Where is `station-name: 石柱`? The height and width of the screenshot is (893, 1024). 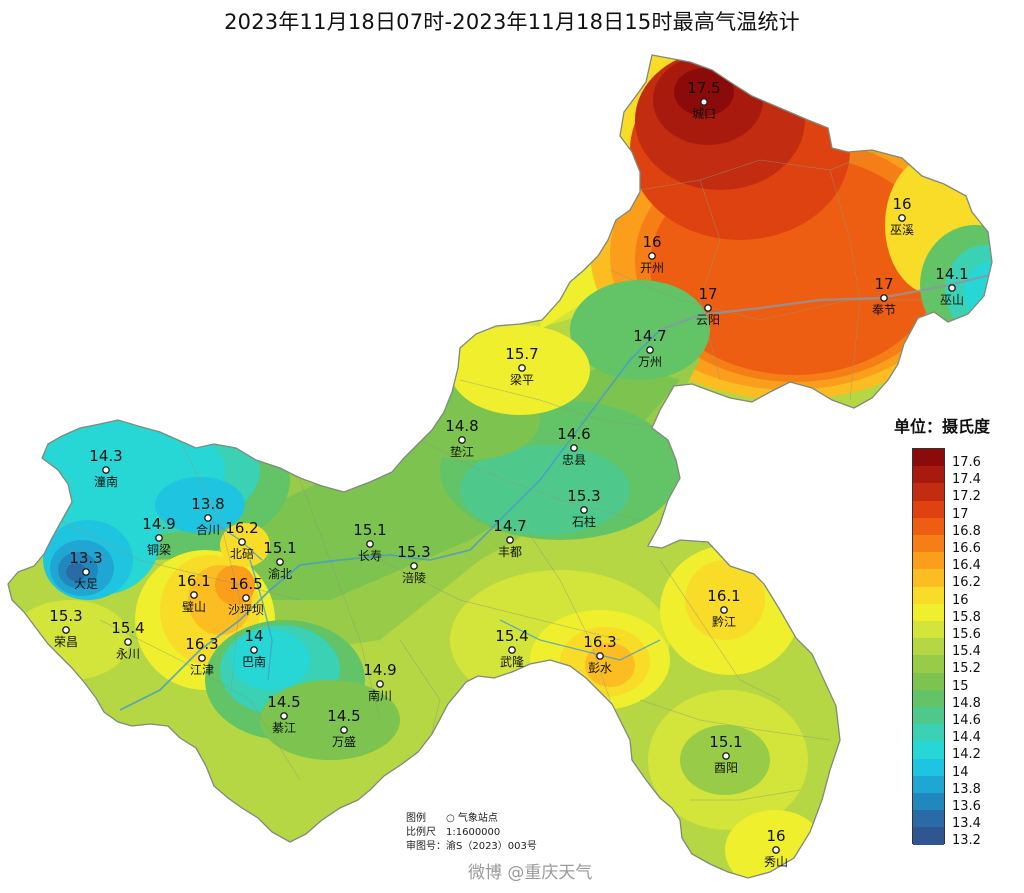
station-name: 石柱 is located at coordinates (584, 521).